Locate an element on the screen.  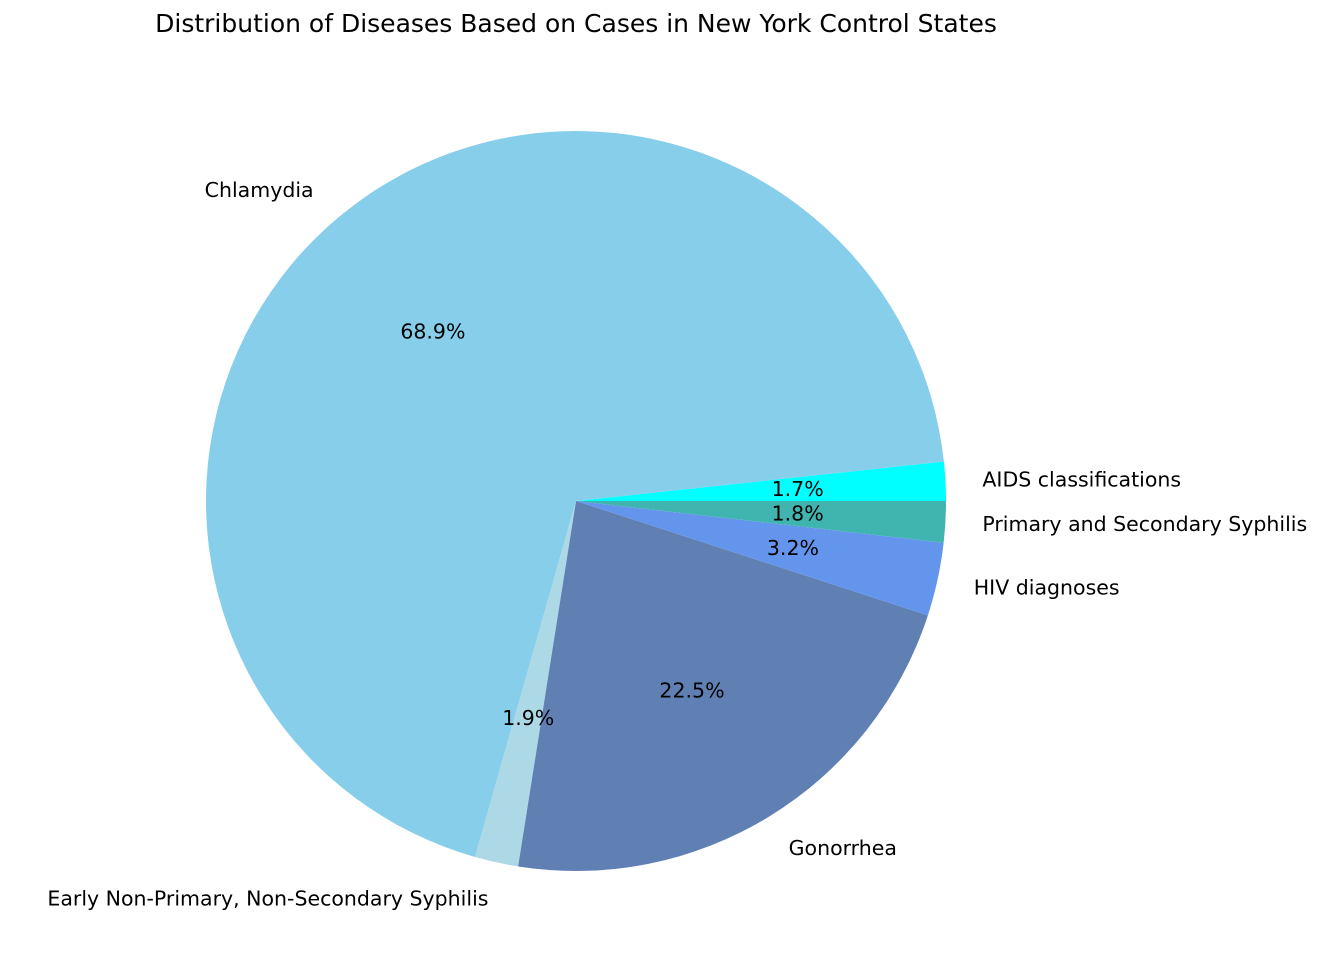
pie-slice-primary-and-secondary-syphilis is located at coordinates (761, 522).